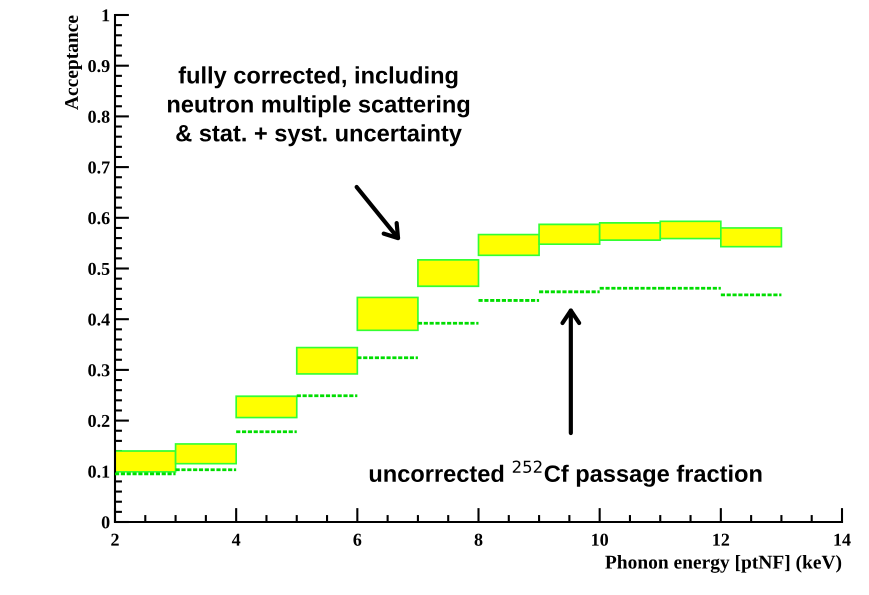 The image size is (869, 595). I want to click on y-tick-label: 0.5, so click(99, 269).